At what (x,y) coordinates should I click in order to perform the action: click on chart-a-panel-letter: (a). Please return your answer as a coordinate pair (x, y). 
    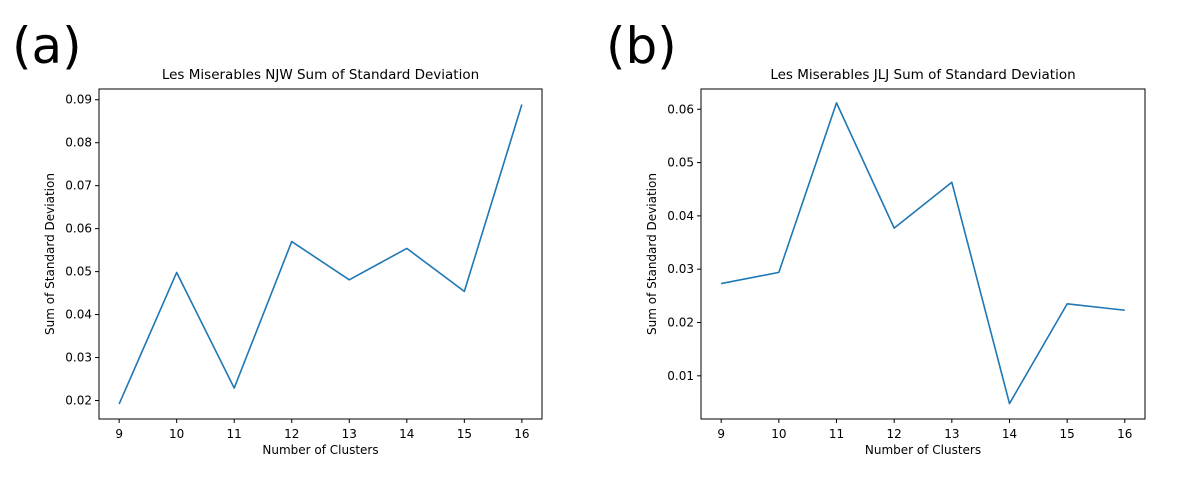
    Looking at the image, I should click on (47, 46).